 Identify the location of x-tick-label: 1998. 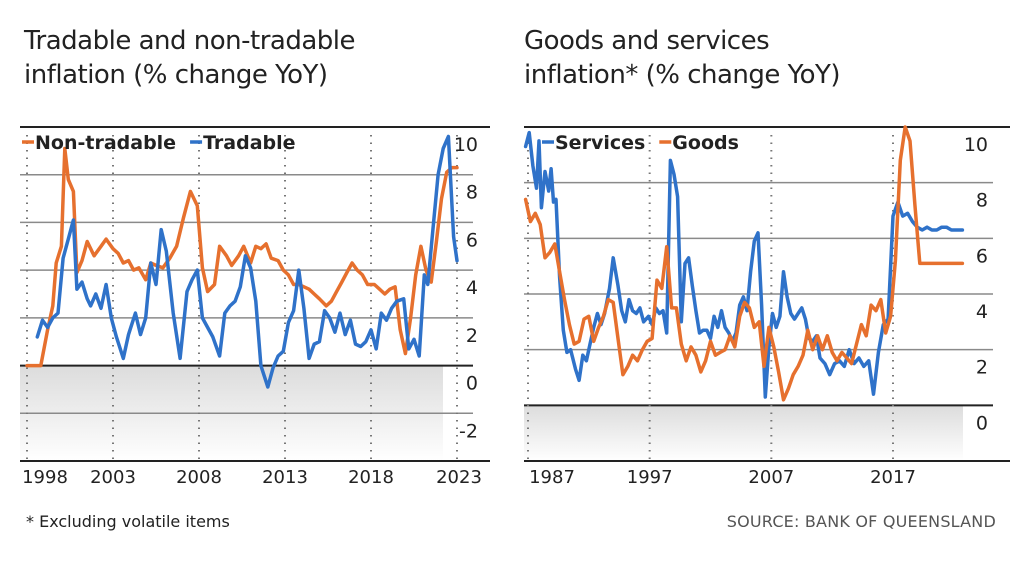
(45, 477).